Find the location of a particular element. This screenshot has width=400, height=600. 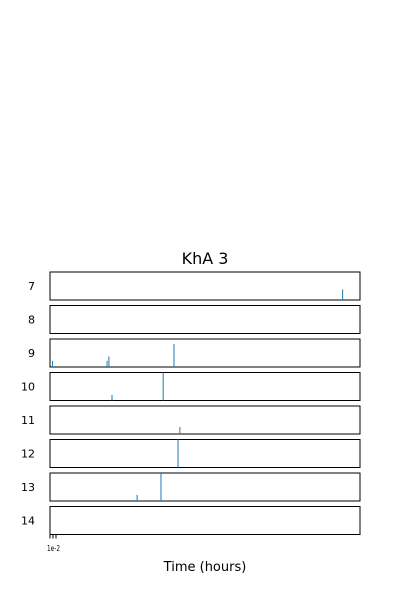

channel-panel-12: 12 is located at coordinates (191, 453).